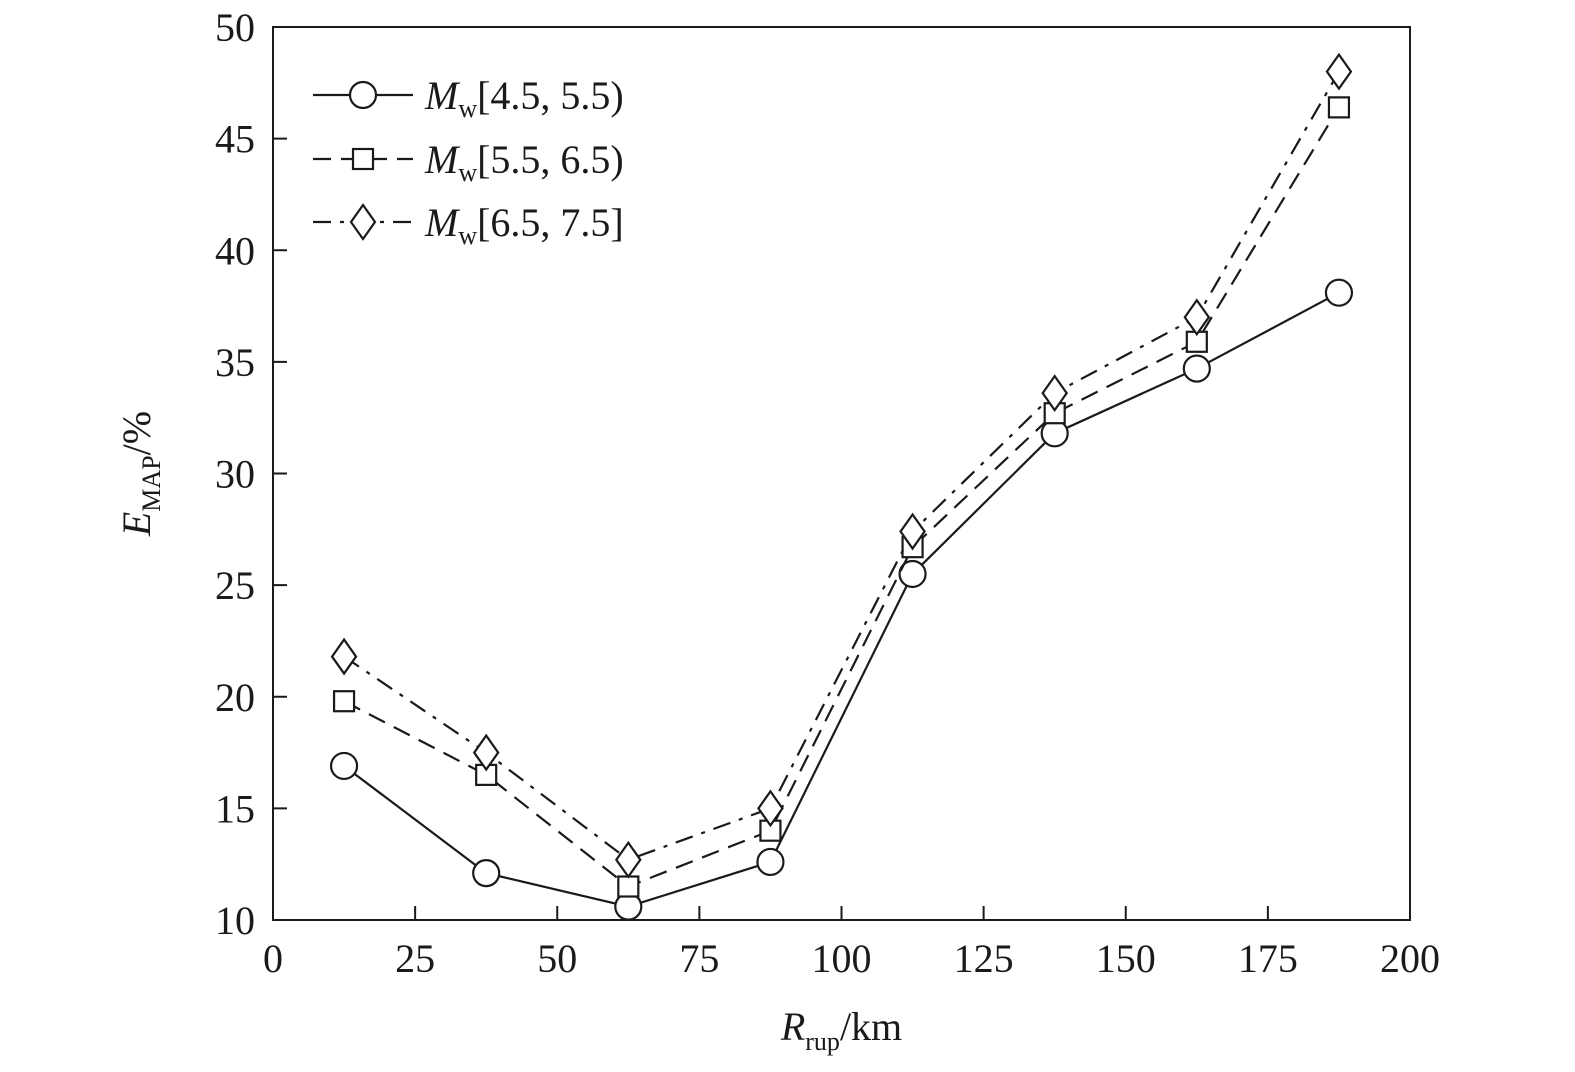 The width and height of the screenshot is (1575, 1072). Describe the element at coordinates (273, 958) in the screenshot. I see `x-tick-label-0: 0` at that location.